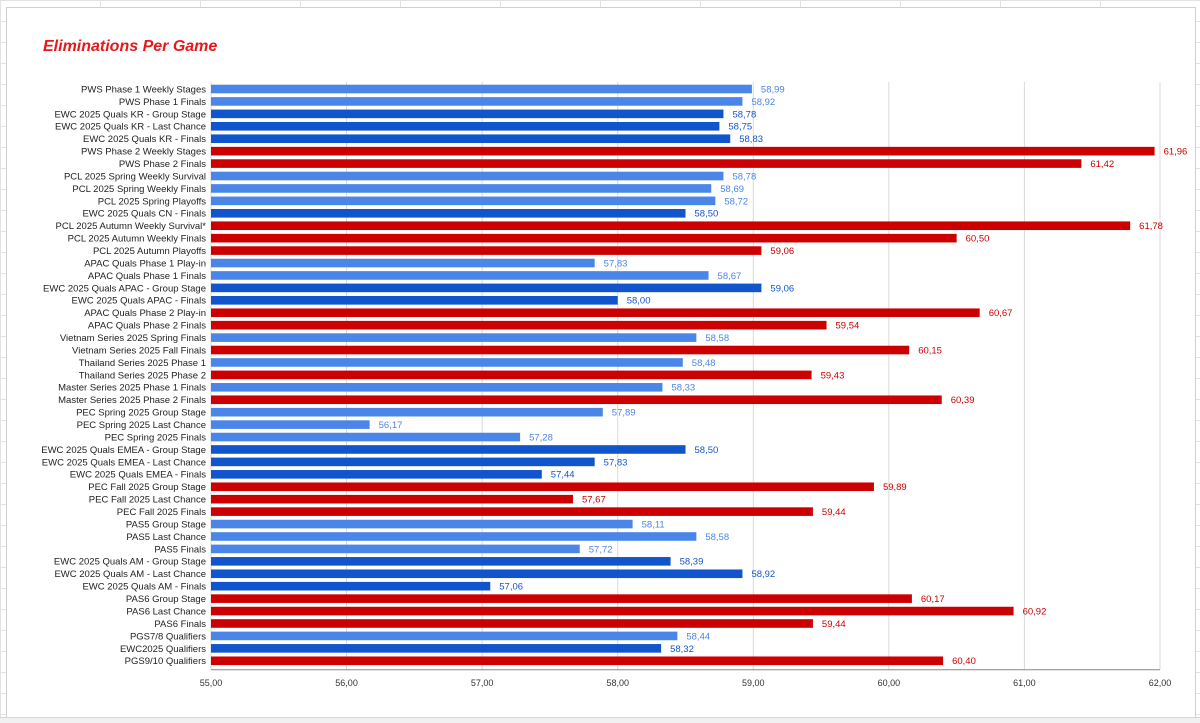 Image resolution: width=1200 pixels, height=723 pixels. I want to click on data-label: 58,39, so click(692, 562).